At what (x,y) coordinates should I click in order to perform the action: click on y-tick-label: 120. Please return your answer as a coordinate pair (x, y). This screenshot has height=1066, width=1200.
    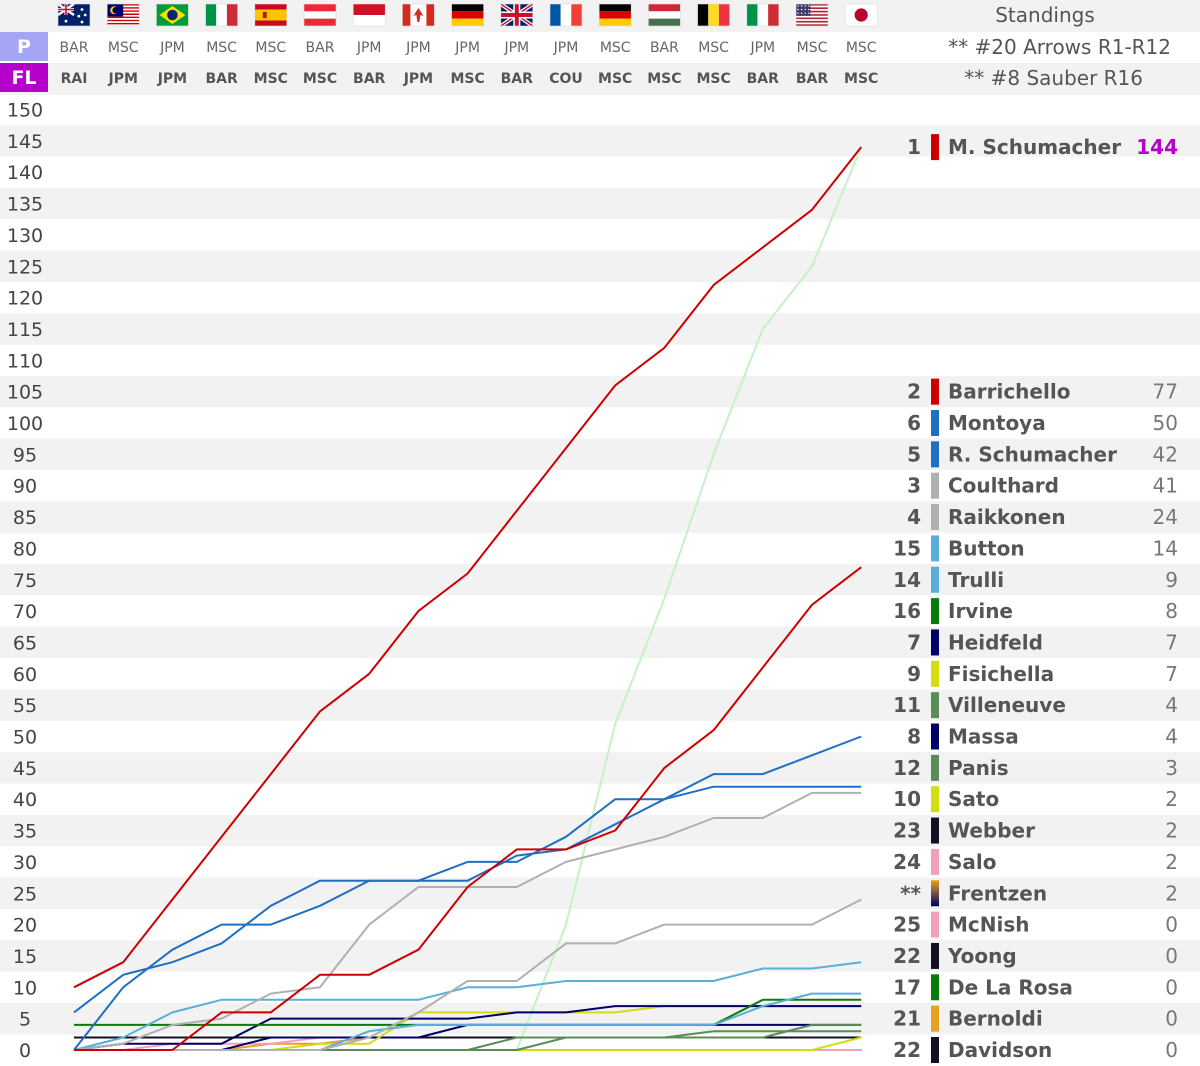
    Looking at the image, I should click on (25, 299).